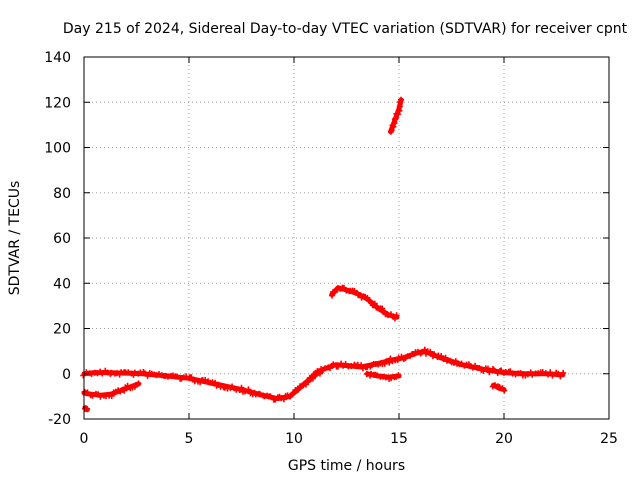 This screenshot has width=640, height=480. I want to click on series-mid-arc, so click(364, 303).